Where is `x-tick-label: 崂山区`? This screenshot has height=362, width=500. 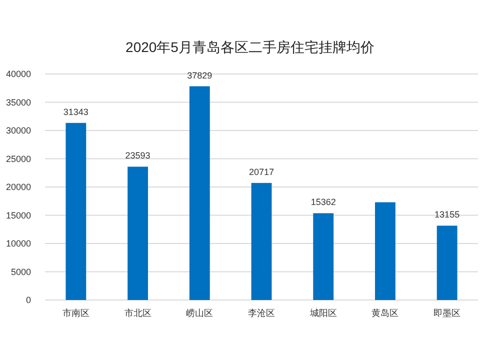
x-tick-label: 崂山区 is located at coordinates (200, 313).